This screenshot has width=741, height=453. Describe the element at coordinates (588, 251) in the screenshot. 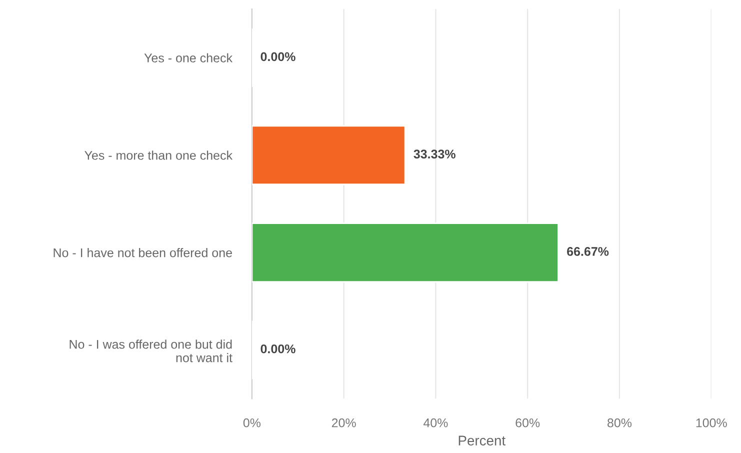

I see `data-label: 66.67%` at that location.